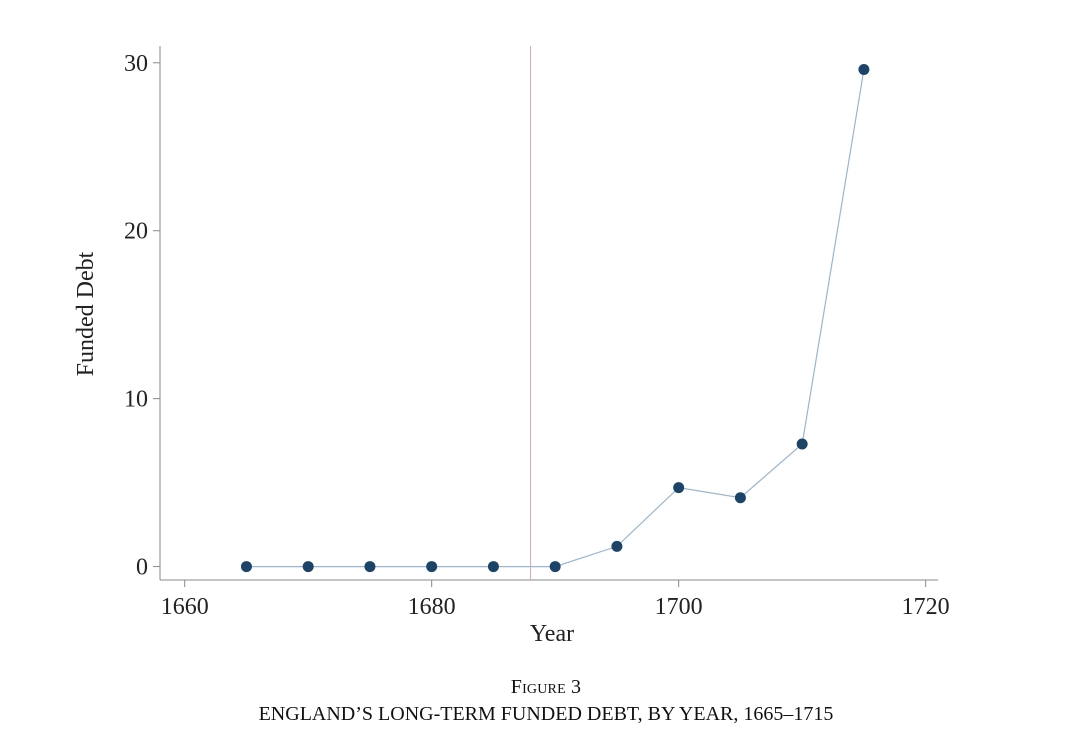  What do you see at coordinates (142, 568) in the screenshot?
I see `y-tick-label-0: 0` at bounding box center [142, 568].